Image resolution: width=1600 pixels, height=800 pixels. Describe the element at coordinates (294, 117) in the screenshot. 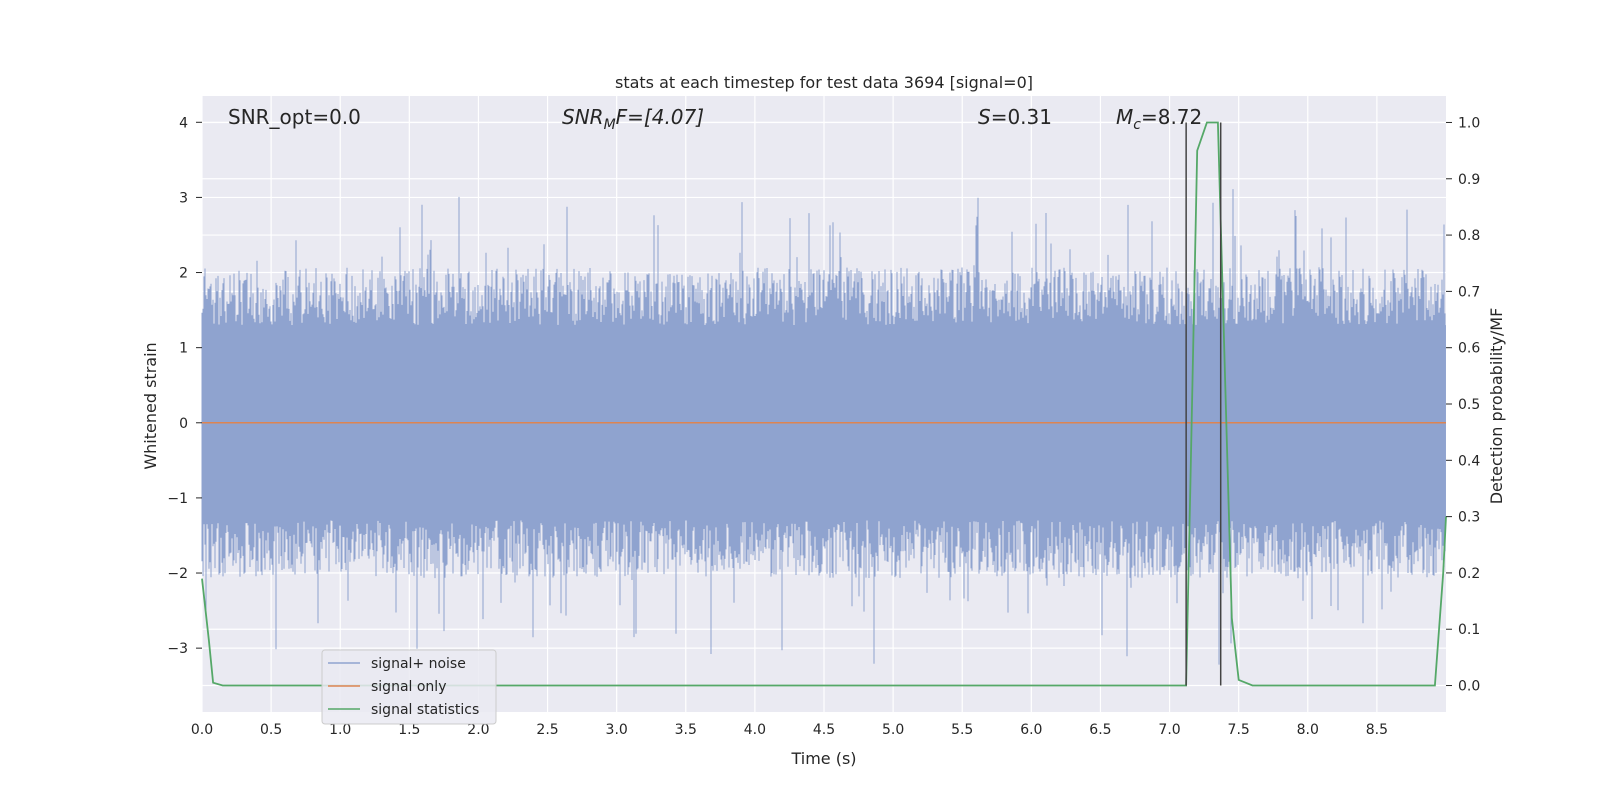

I see `annotation-snr-opt: SNR_opt=0.0` at that location.